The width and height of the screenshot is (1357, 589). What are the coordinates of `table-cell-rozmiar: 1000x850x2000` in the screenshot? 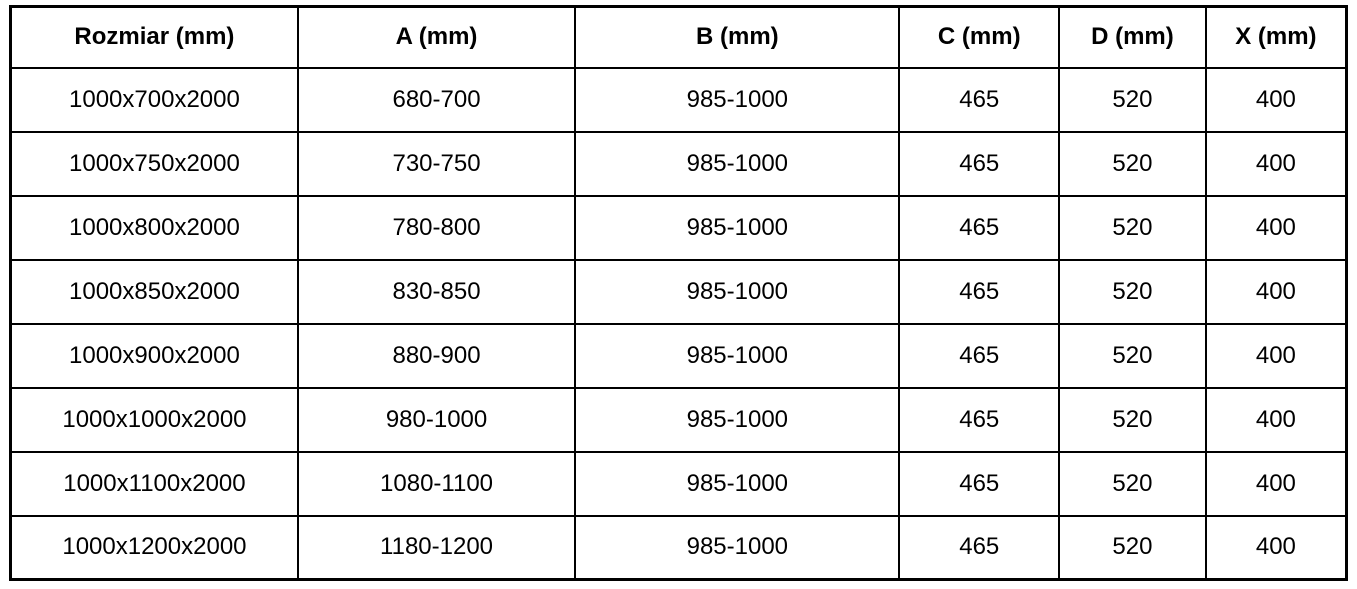 It's located at (154, 291).